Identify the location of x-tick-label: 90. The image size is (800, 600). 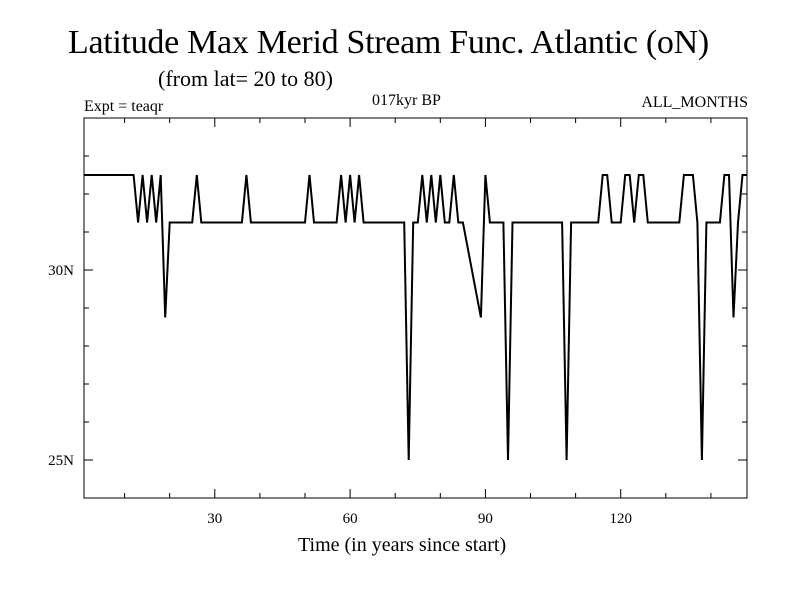
(485, 519).